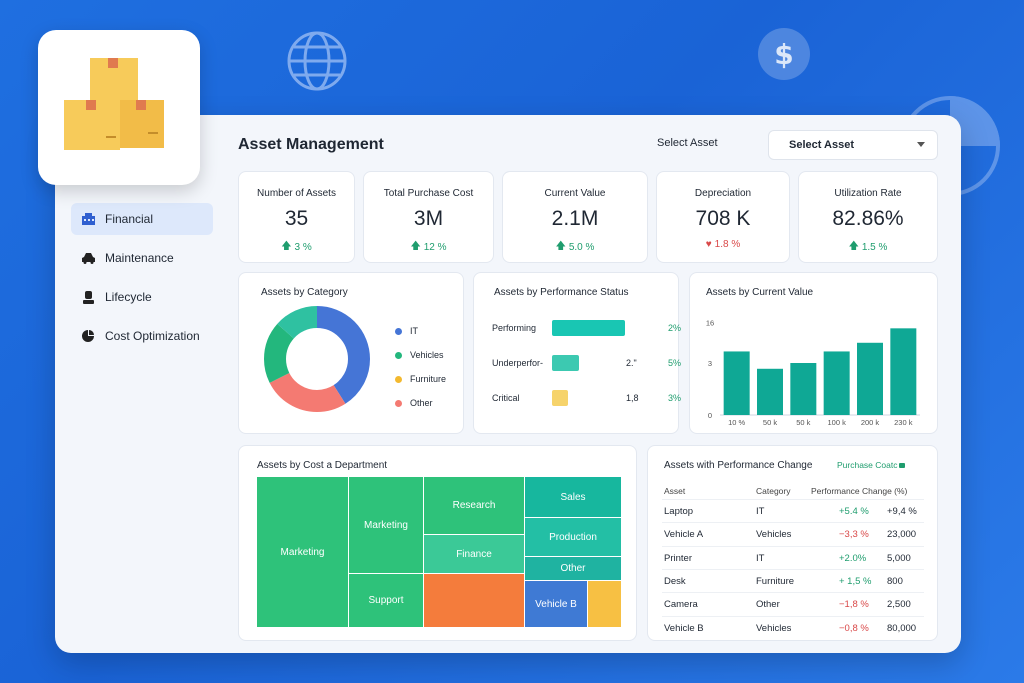 The width and height of the screenshot is (1024, 683). What do you see at coordinates (296, 217) in the screenshot?
I see `kpi-card-number-of-assets: Number of Assets 35 🡅 3 %` at bounding box center [296, 217].